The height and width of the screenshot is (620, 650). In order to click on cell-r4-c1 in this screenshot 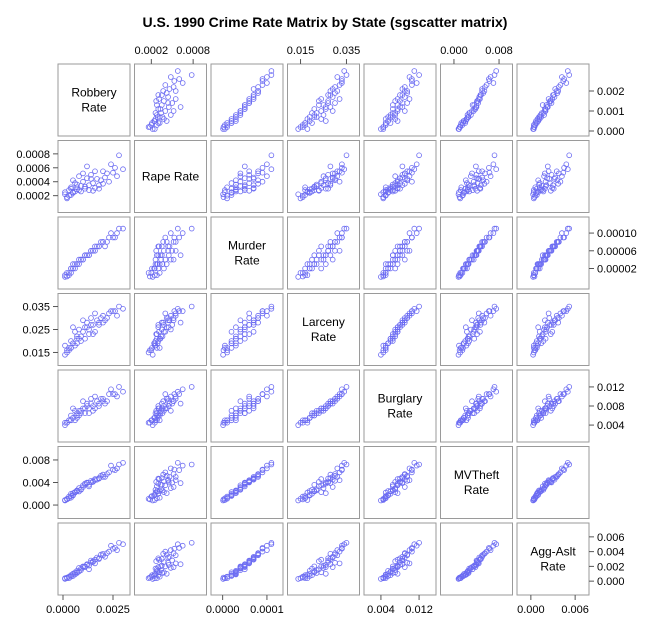, I will do `click(170, 406)`.